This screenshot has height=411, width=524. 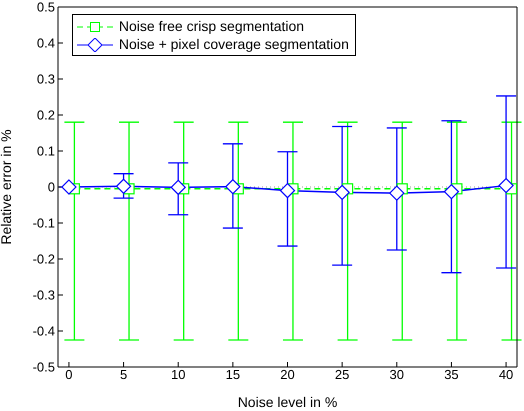 I want to click on x-tick-label: 30, so click(x=397, y=374).